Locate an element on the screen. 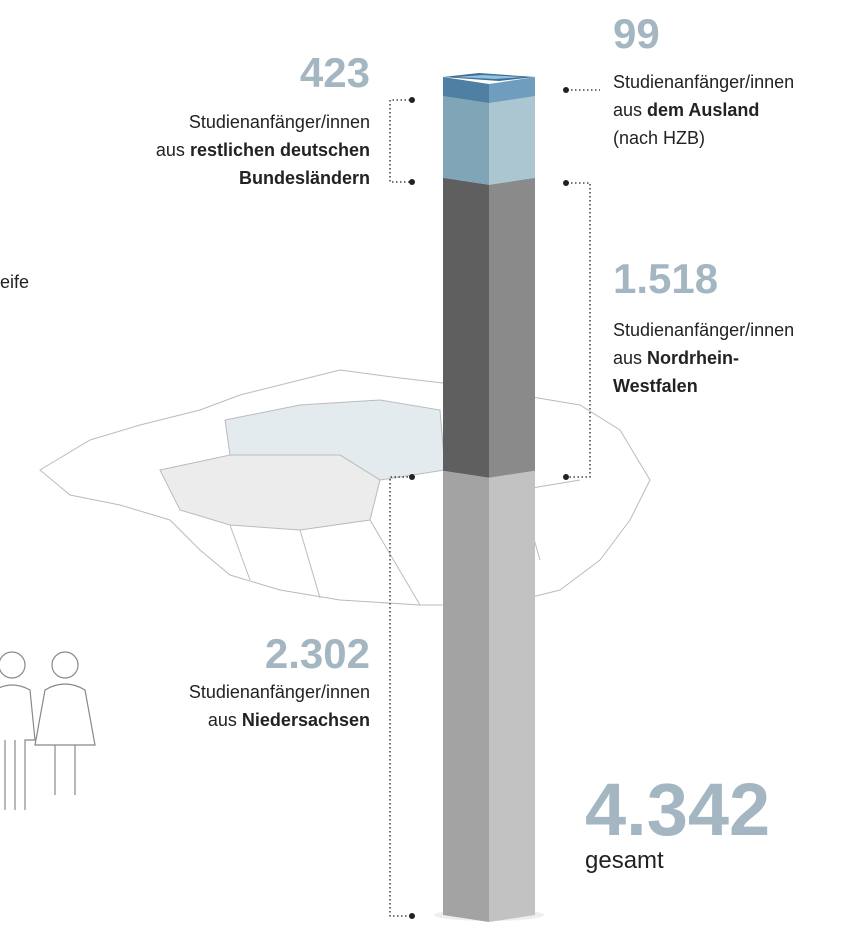 This screenshot has height=926, width=851. segment-caption: Westfalen is located at coordinates (655, 386).